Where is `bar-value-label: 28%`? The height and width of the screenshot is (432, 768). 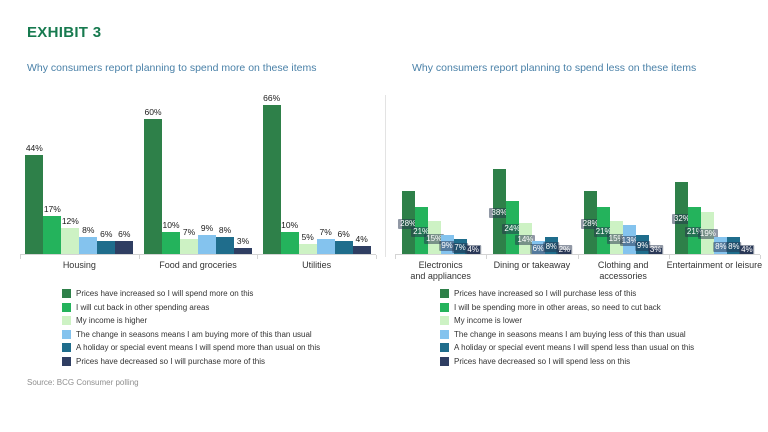 bar-value-label: 28% is located at coordinates (590, 223).